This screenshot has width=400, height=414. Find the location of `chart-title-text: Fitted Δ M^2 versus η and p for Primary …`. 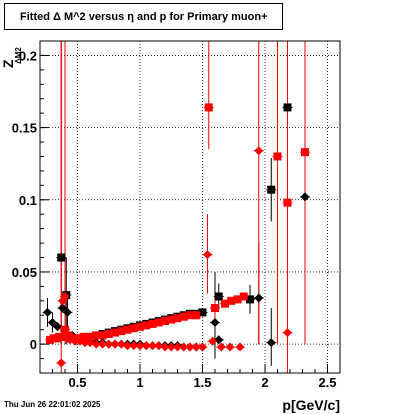

chart-title-text: Fitted Δ M^2 versus η and p for Primary … is located at coordinates (144, 16).